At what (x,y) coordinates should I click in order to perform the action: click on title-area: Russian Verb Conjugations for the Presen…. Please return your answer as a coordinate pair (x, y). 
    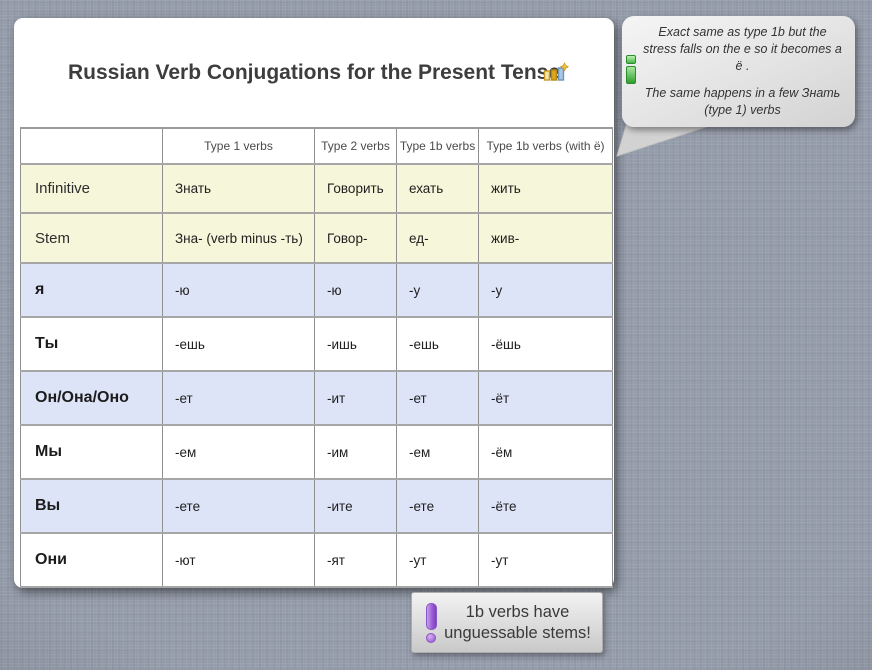
    Looking at the image, I should click on (314, 72).